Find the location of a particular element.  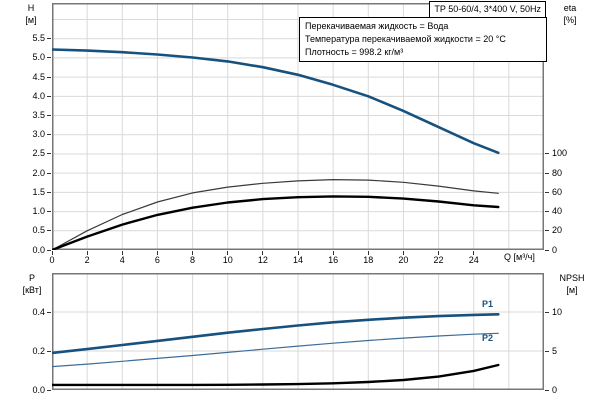

eta-pump-motor-curve is located at coordinates (276, 222).